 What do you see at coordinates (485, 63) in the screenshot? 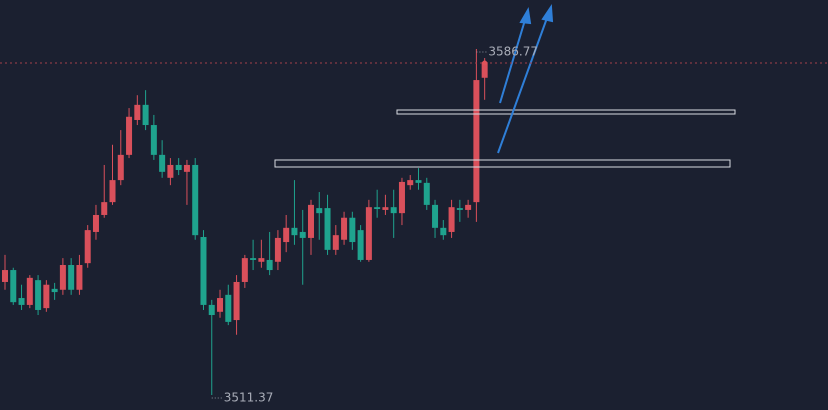
I see `high-marker` at bounding box center [485, 63].